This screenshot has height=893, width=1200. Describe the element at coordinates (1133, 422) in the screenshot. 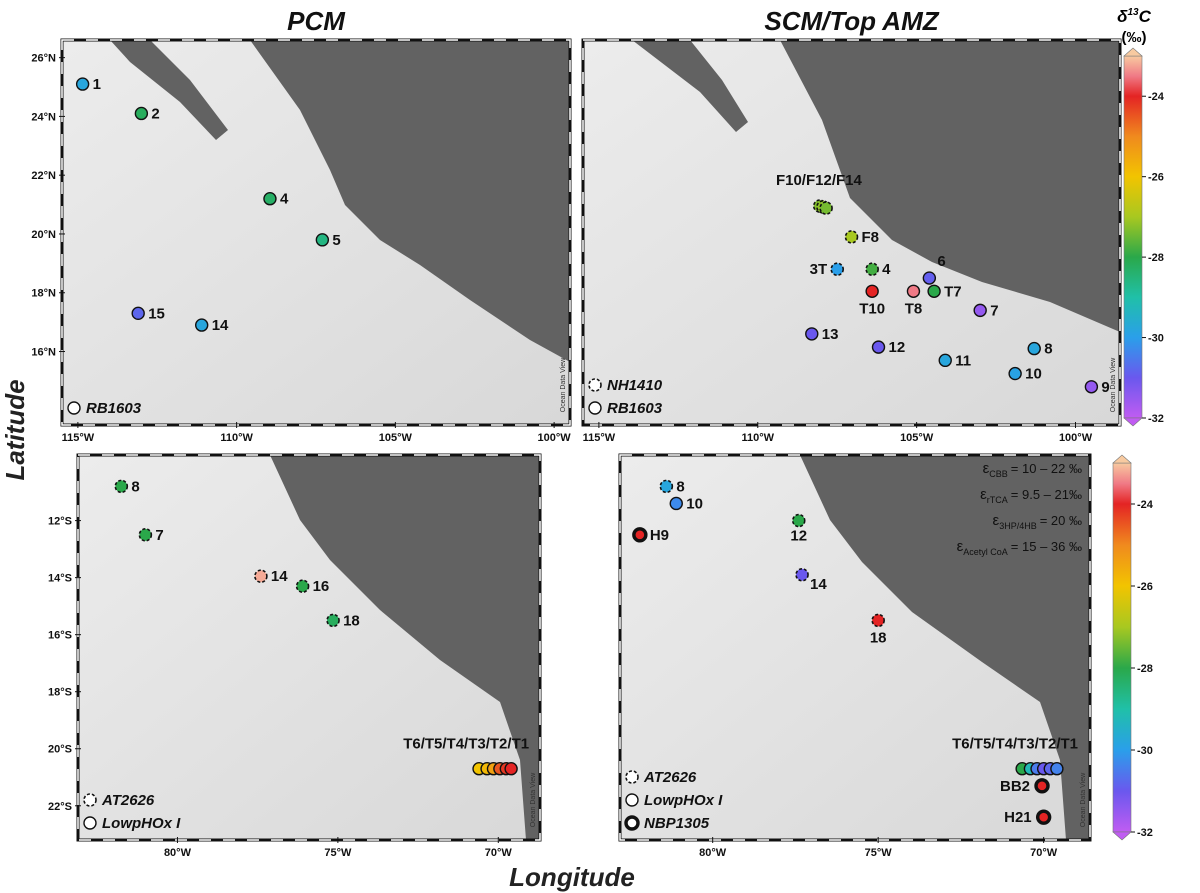

I see `colorbar-tip` at that location.